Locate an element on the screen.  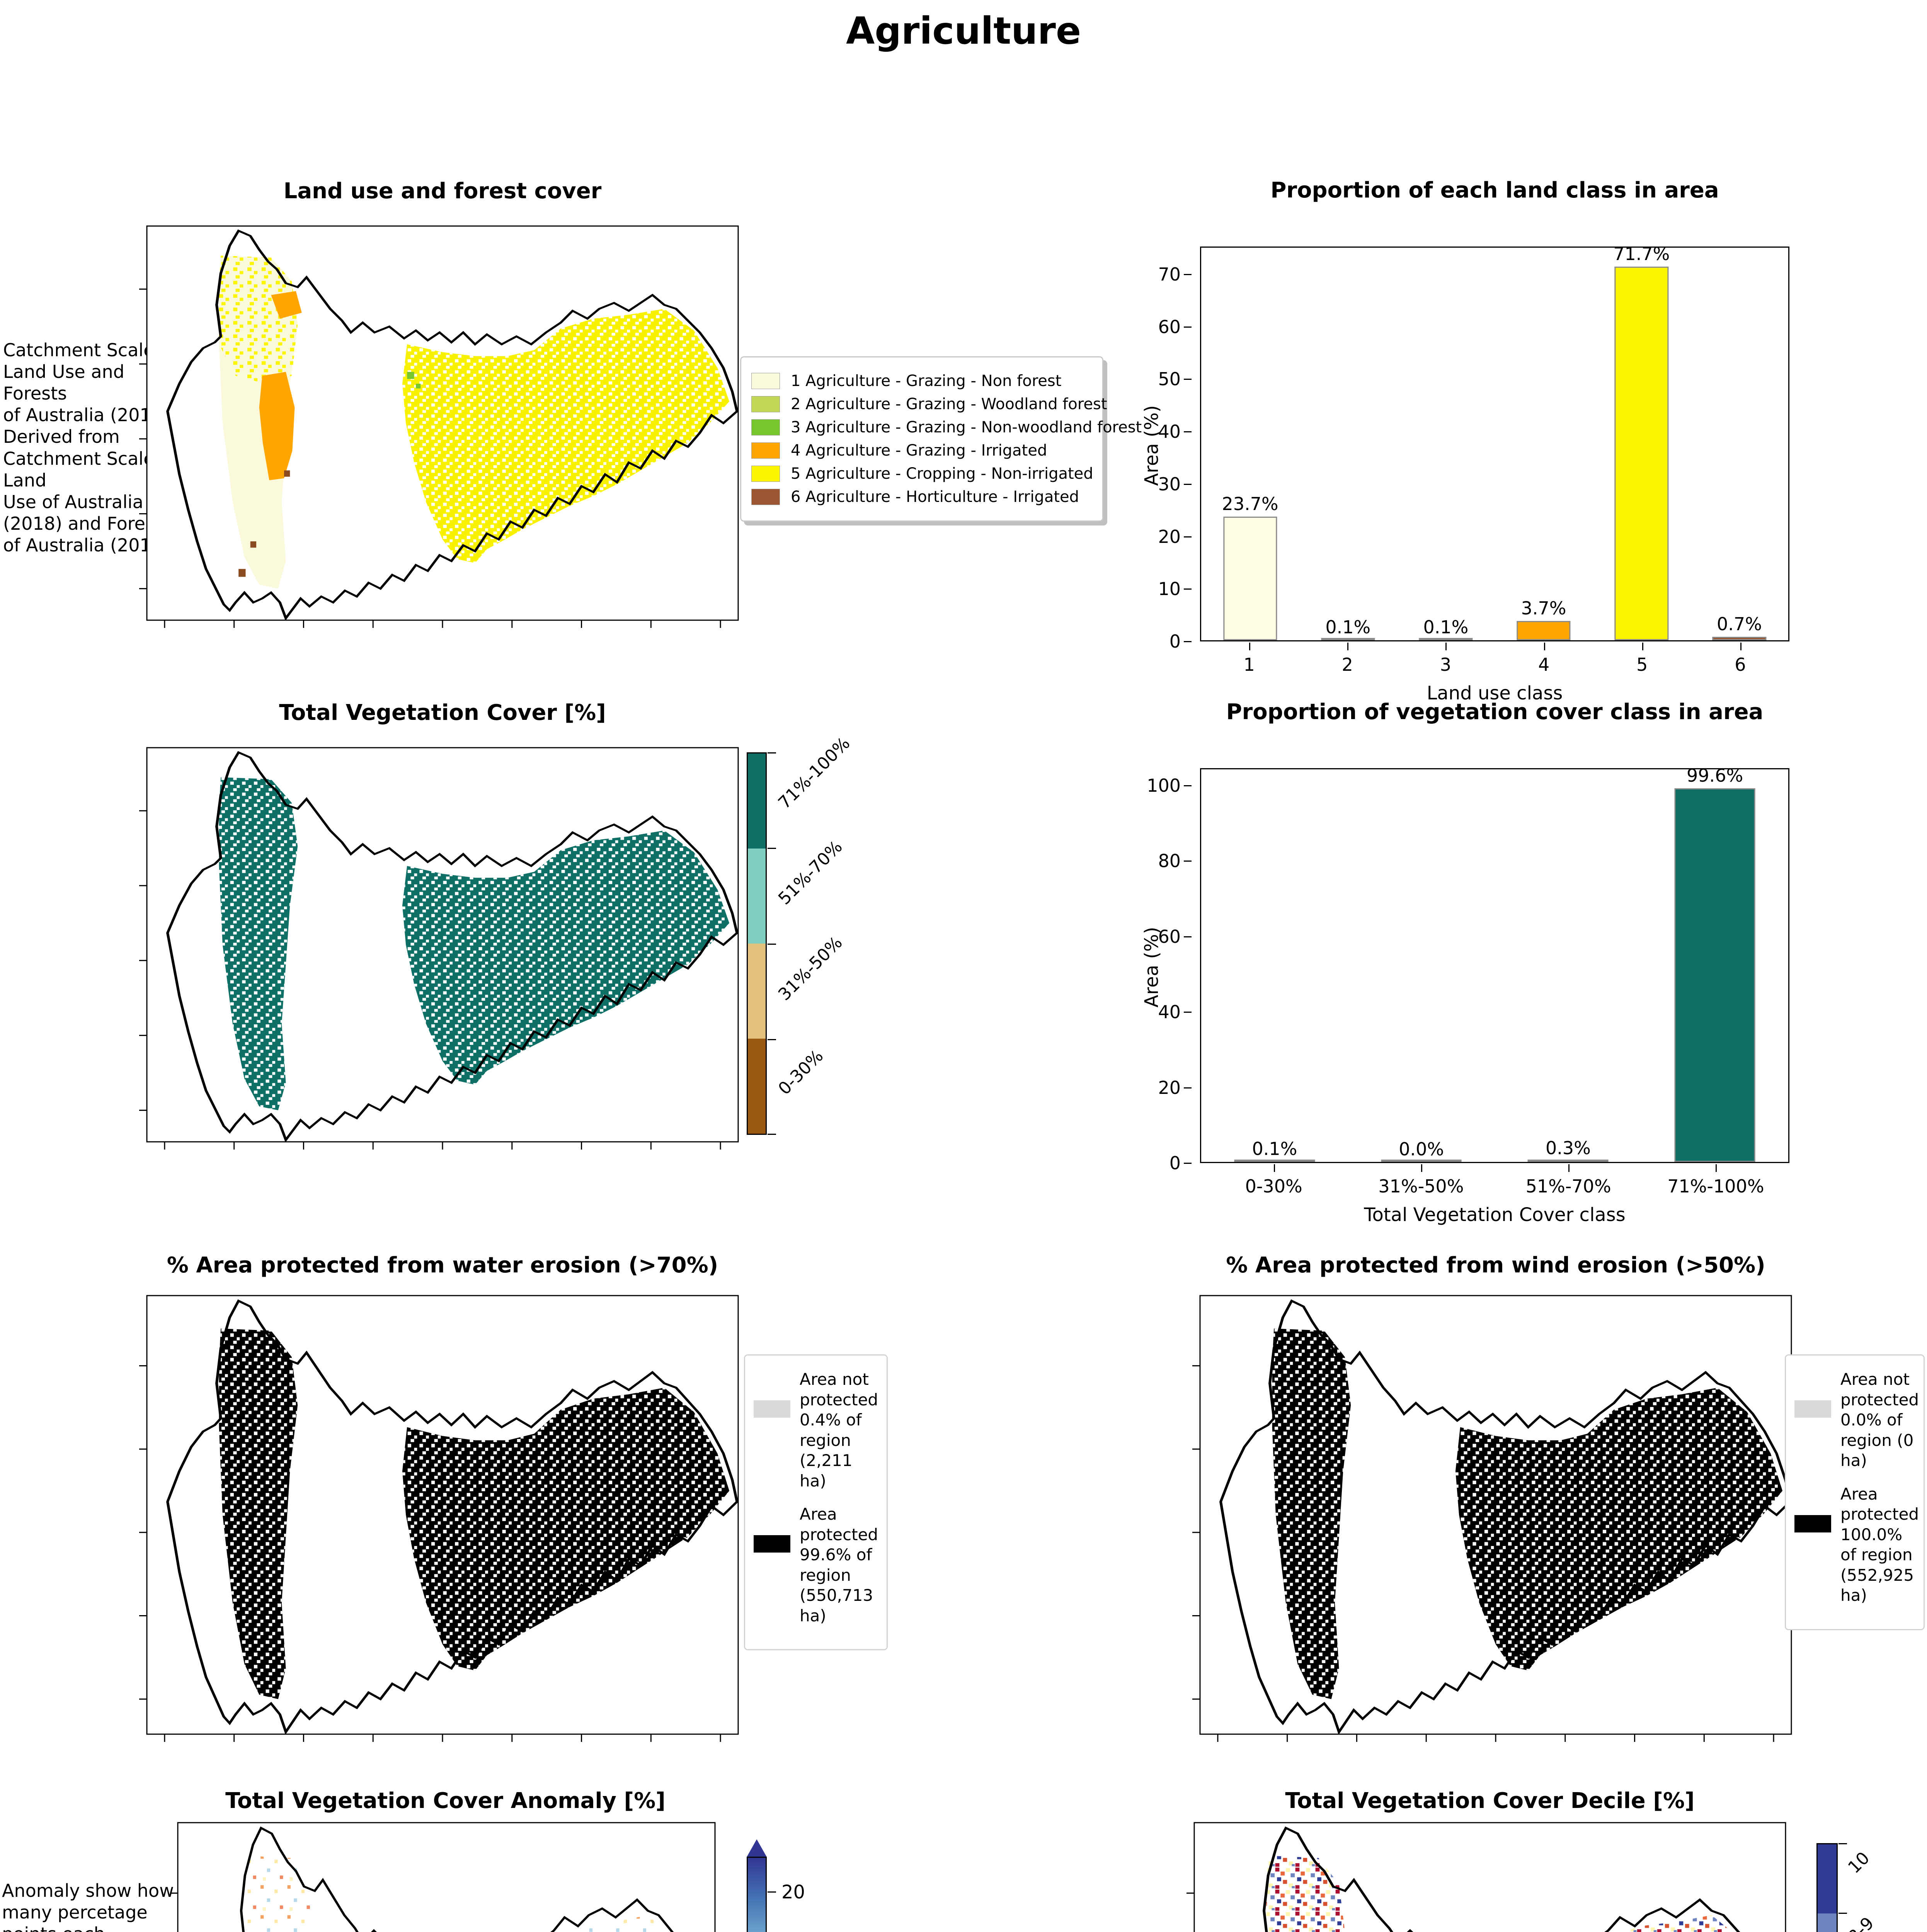
anomaly-colorbar-top-arrow is located at coordinates (757, 1848).